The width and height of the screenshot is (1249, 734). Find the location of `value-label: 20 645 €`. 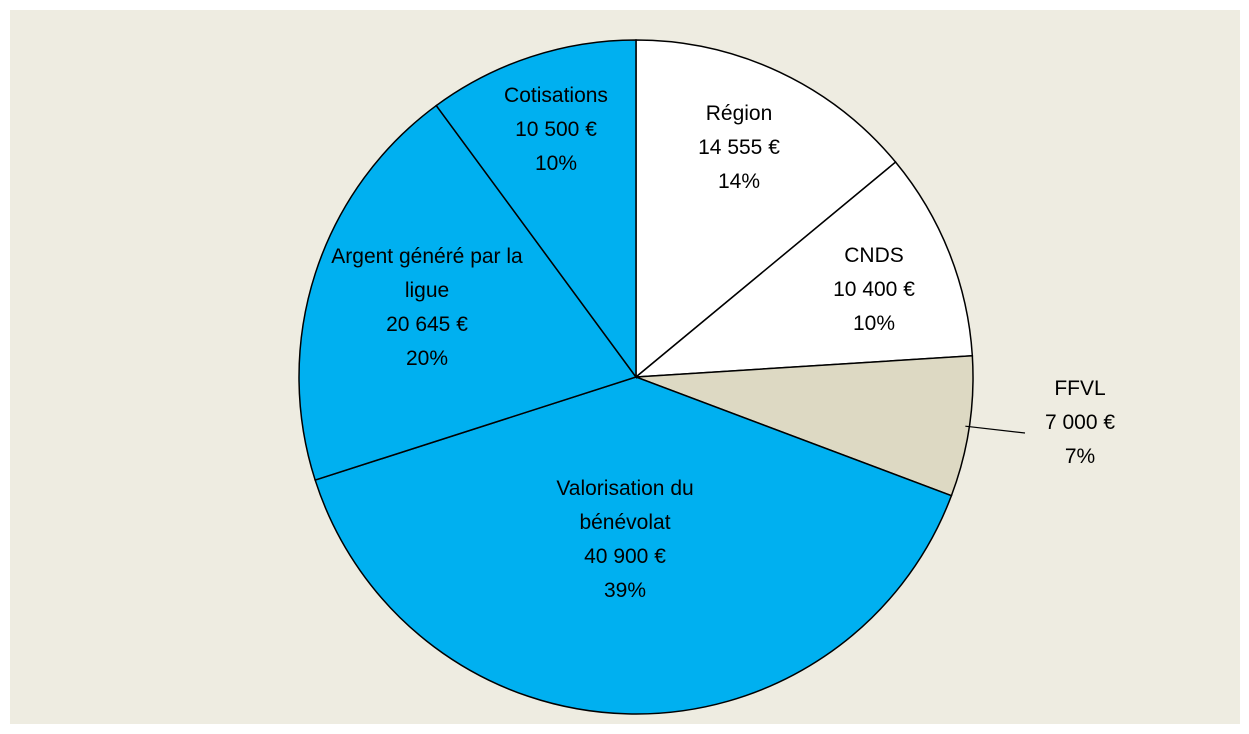

value-label: 20 645 € is located at coordinates (427, 324).